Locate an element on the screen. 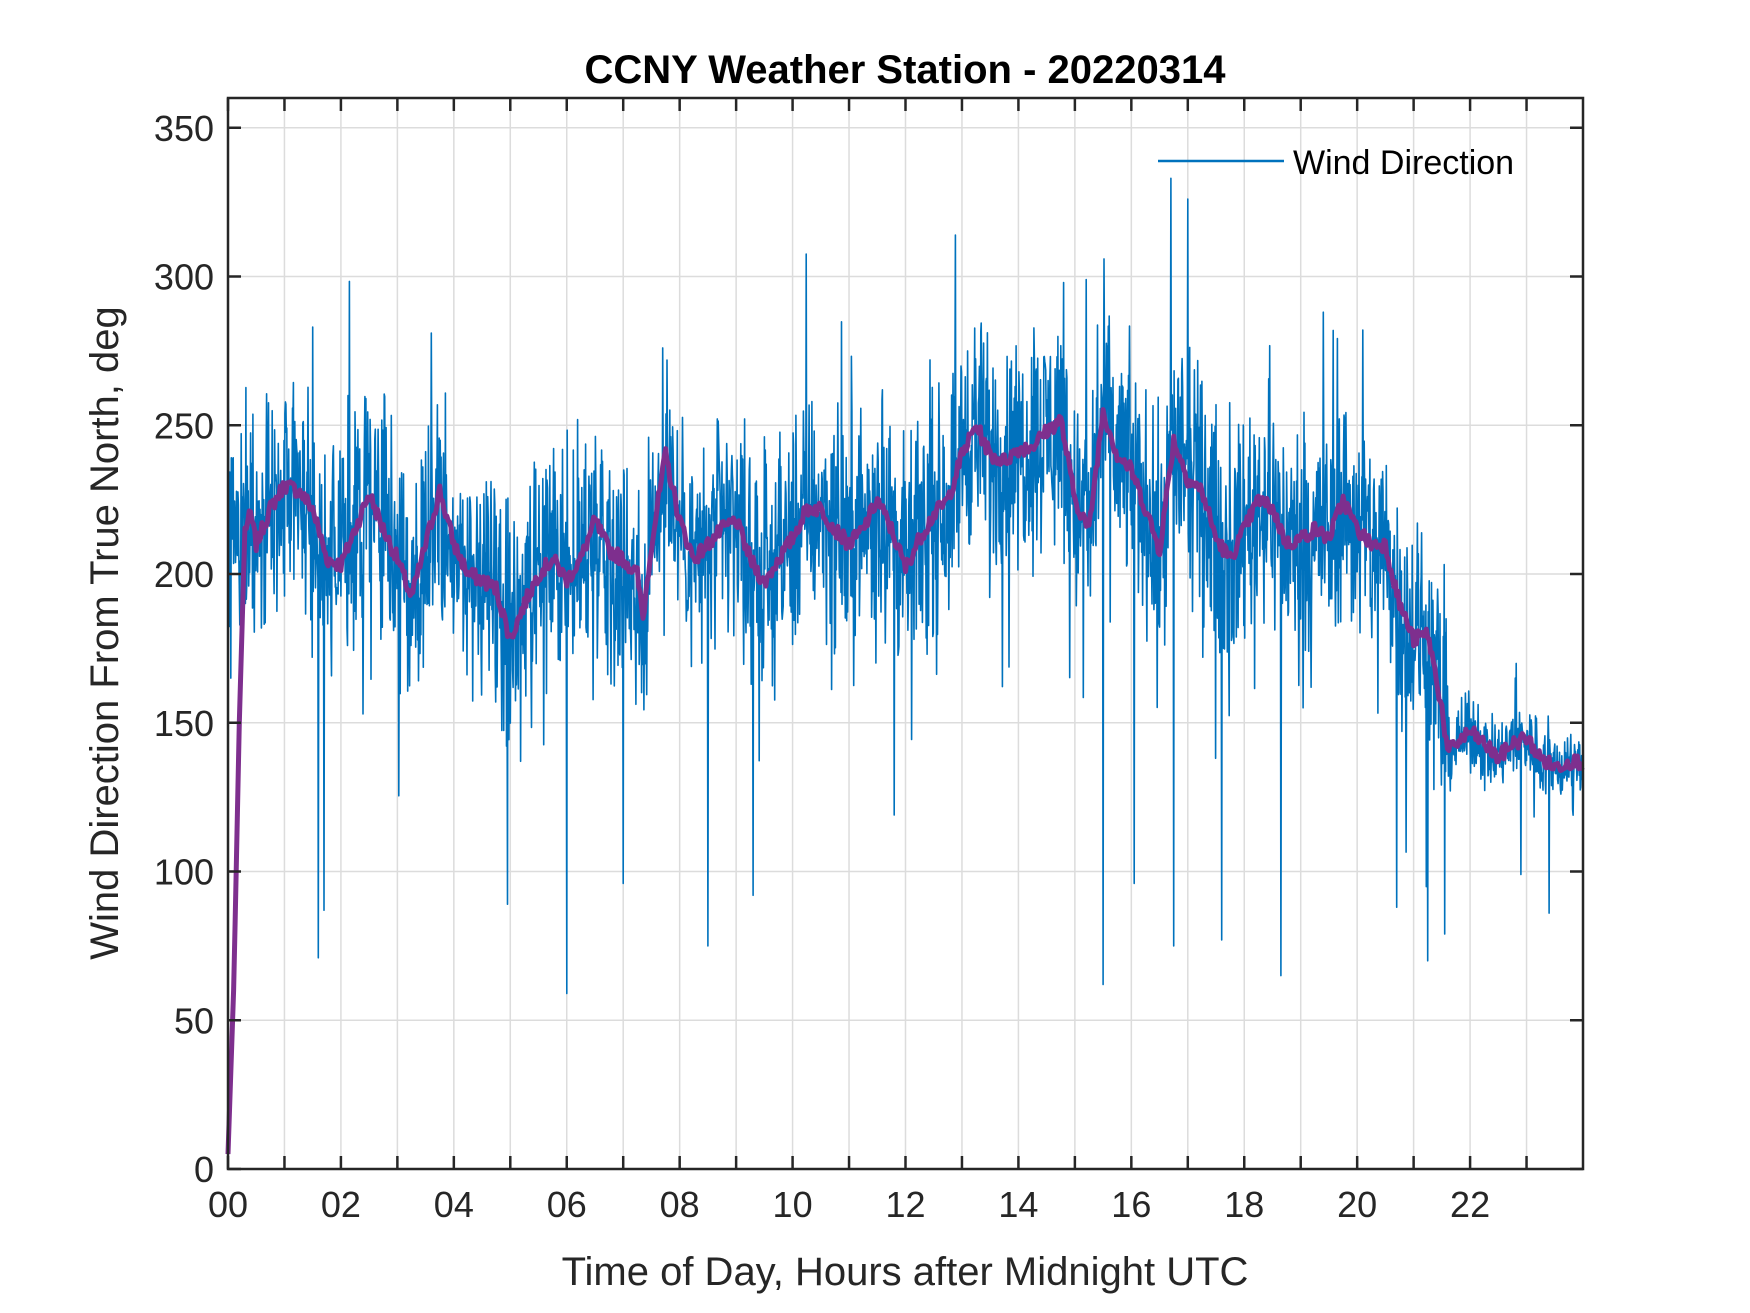 The image size is (1750, 1313). y-tick-label: 50 is located at coordinates (194, 1020).